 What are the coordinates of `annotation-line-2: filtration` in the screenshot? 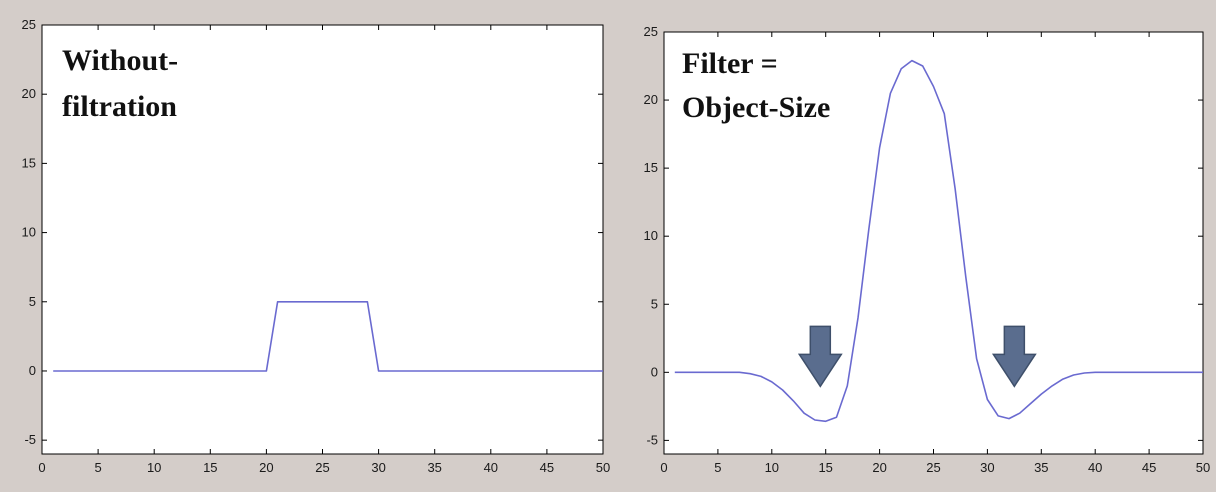 It's located at (119, 106).